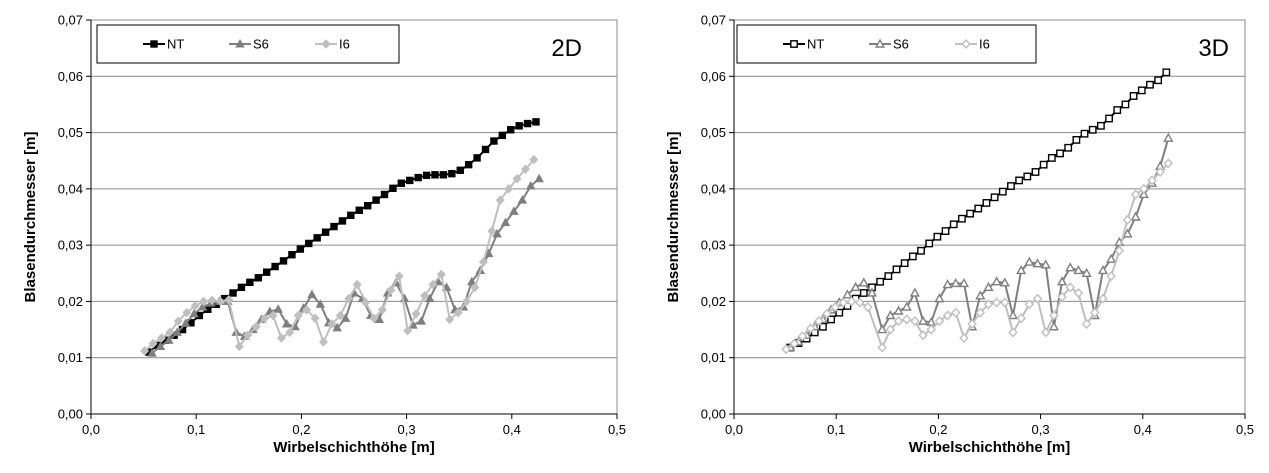 Image resolution: width=1269 pixels, height=473 pixels. Describe the element at coordinates (196, 429) in the screenshot. I see `x-tick-label: 0,1` at that location.